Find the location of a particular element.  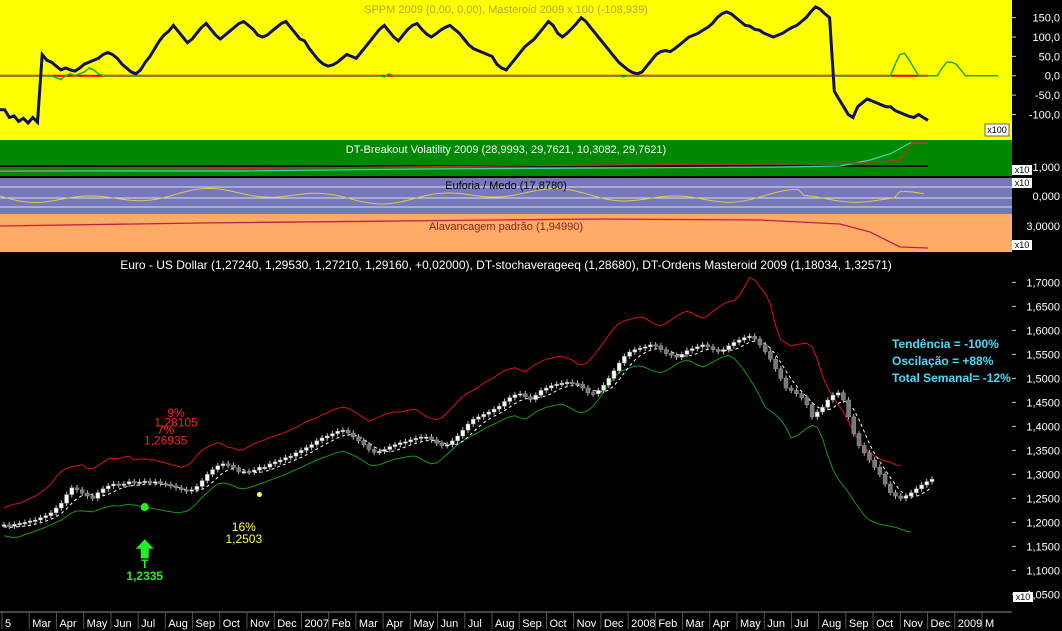

buy-signal-value: 1,2335 is located at coordinates (144, 576).